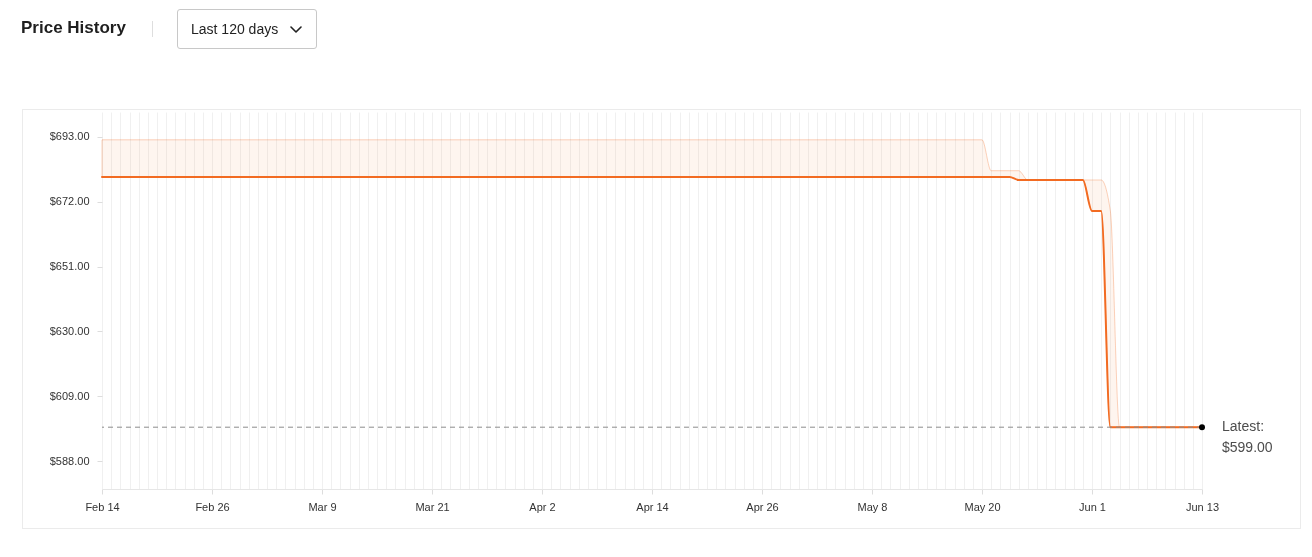 The width and height of the screenshot is (1312, 557). Describe the element at coordinates (69, 266) in the screenshot. I see `y-tick-label: $651.00` at that location.